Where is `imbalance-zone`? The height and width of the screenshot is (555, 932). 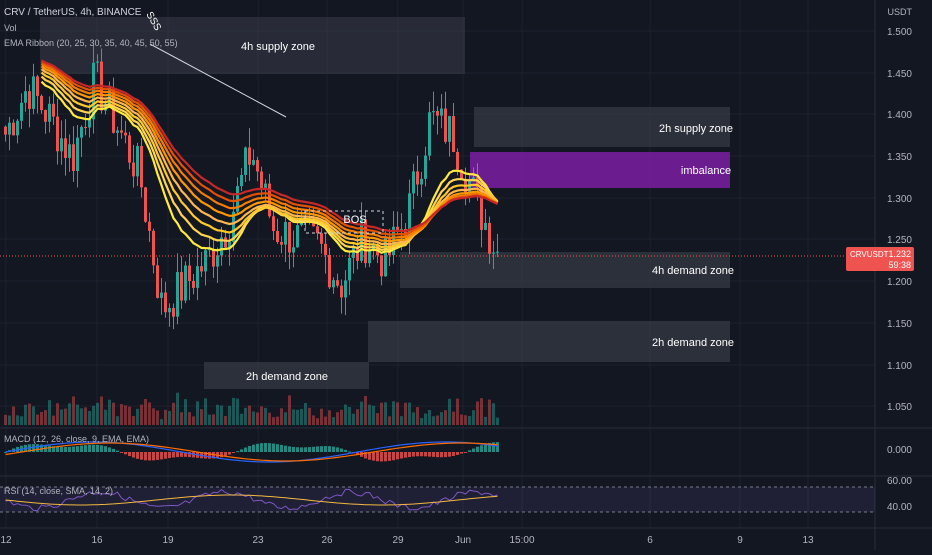 imbalance-zone is located at coordinates (600, 170).